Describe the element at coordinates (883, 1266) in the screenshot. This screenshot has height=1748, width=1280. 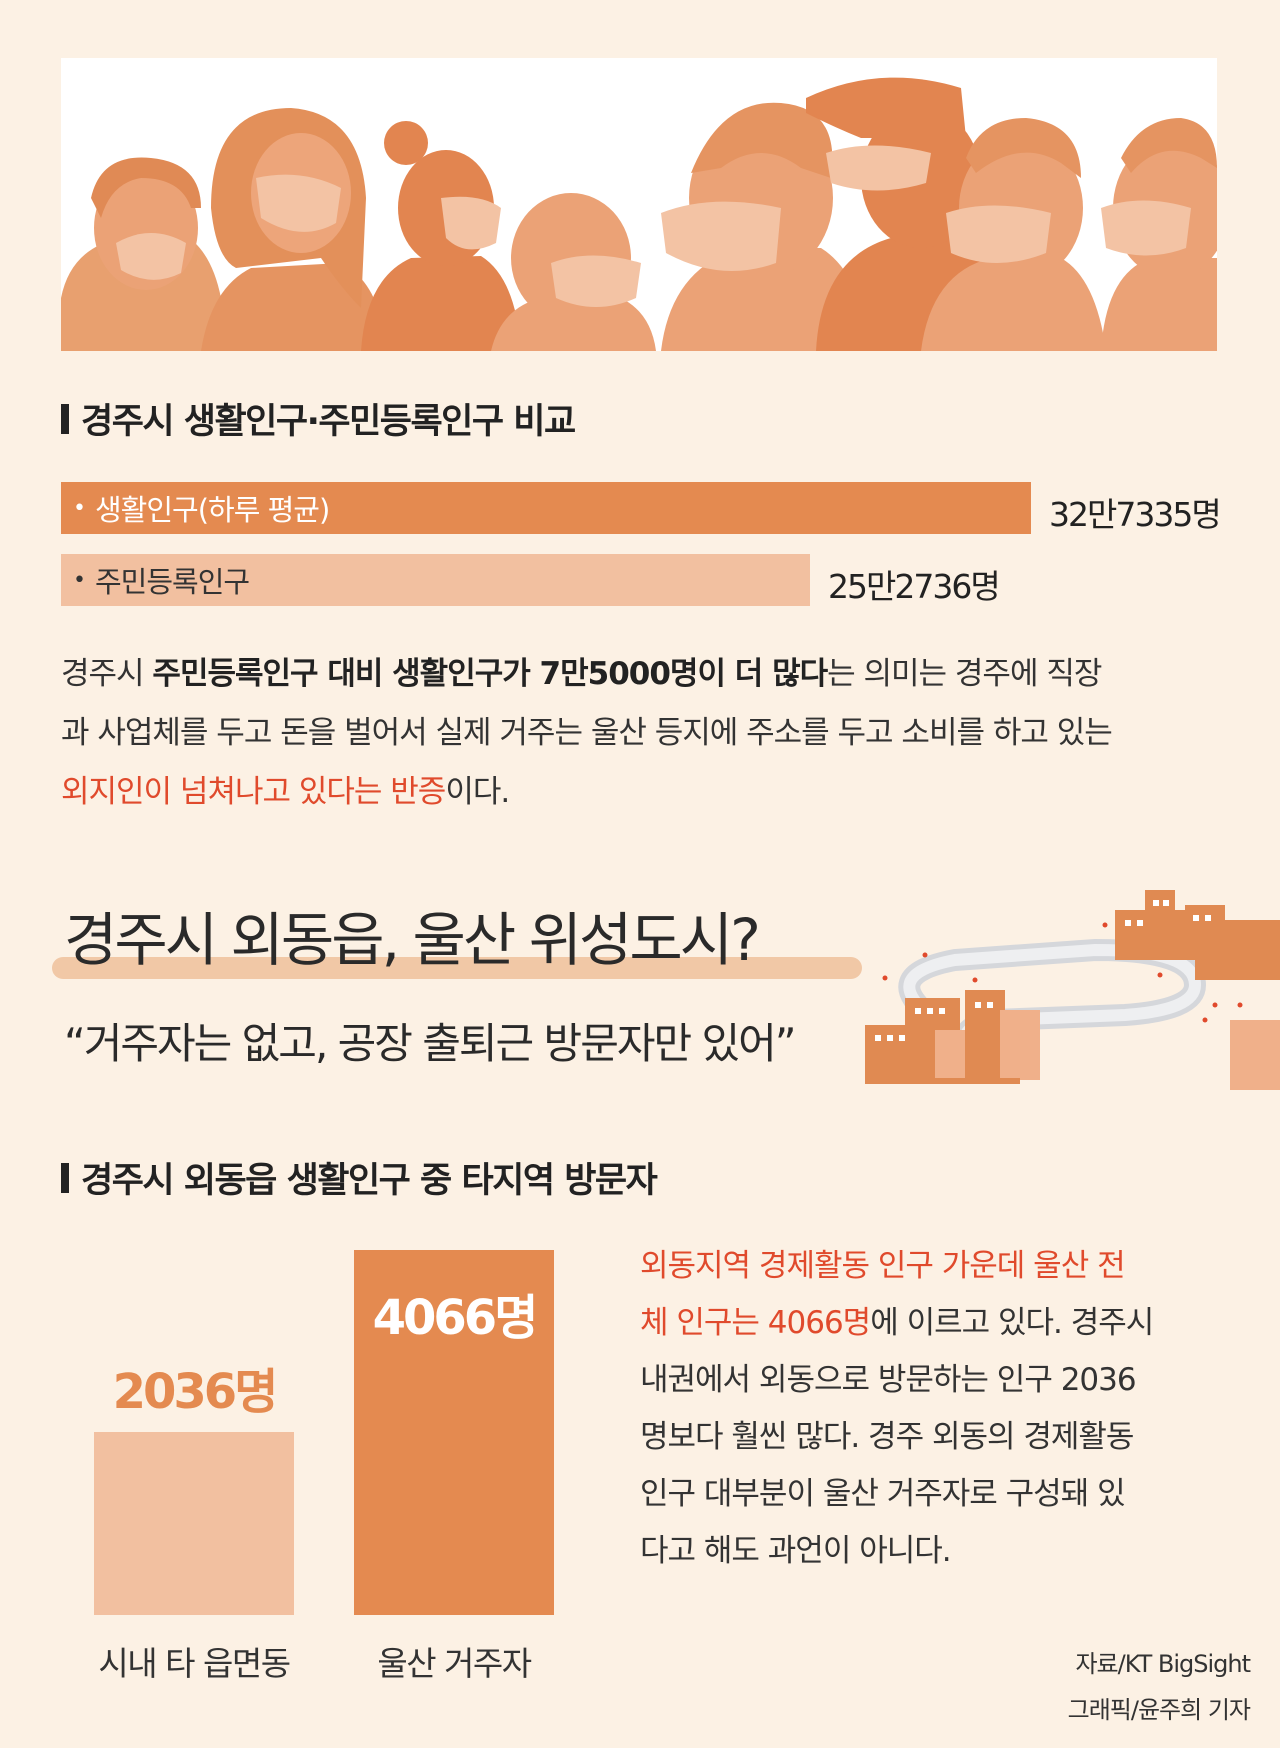
I see `highlight-text: 외동지역 경제활동 인구 가운데 울산 전` at that location.